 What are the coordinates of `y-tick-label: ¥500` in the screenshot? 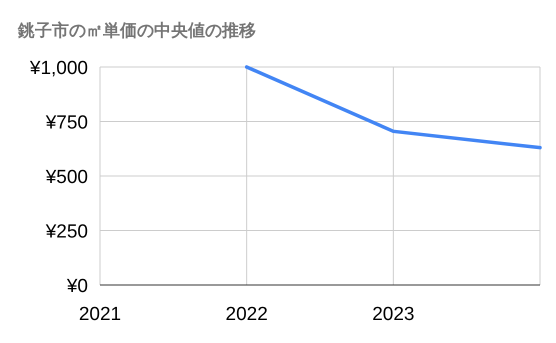 It's located at (66, 177).